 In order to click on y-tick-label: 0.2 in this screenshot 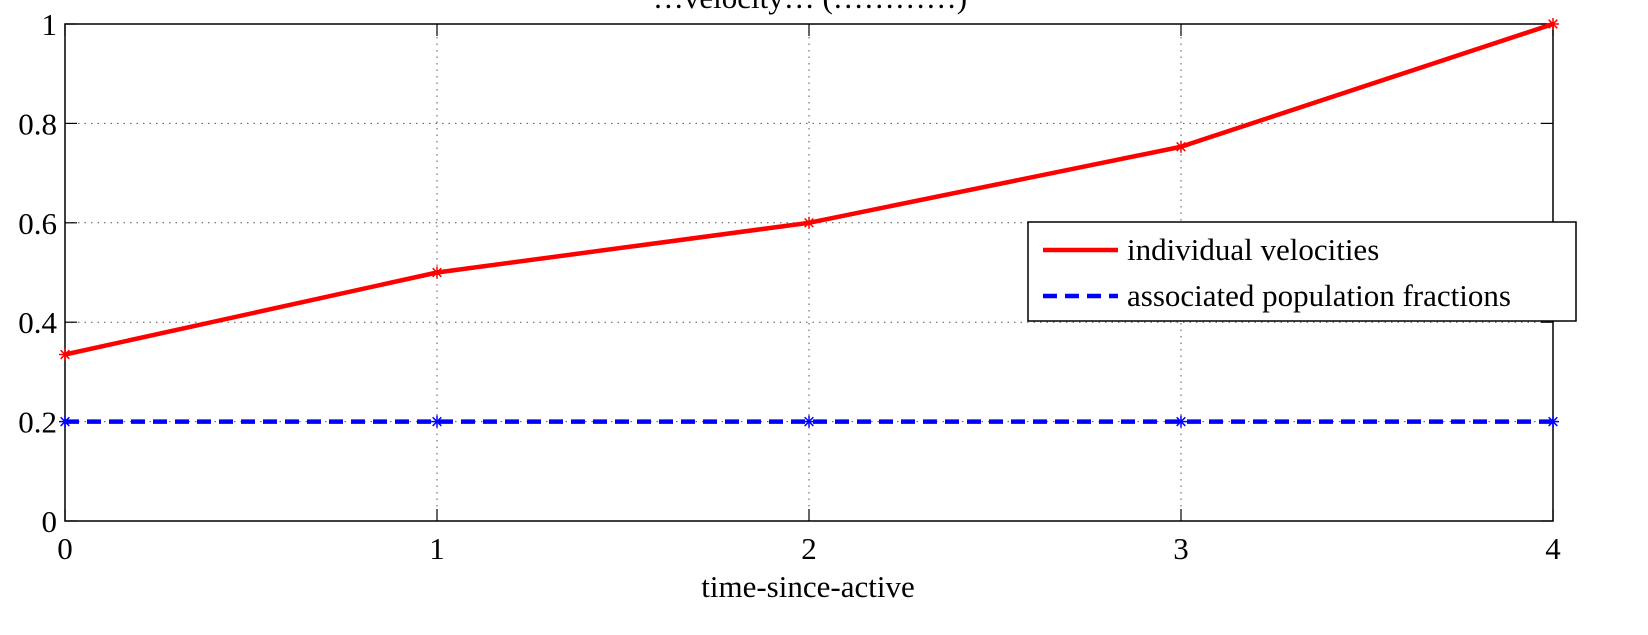, I will do `click(37, 422)`.